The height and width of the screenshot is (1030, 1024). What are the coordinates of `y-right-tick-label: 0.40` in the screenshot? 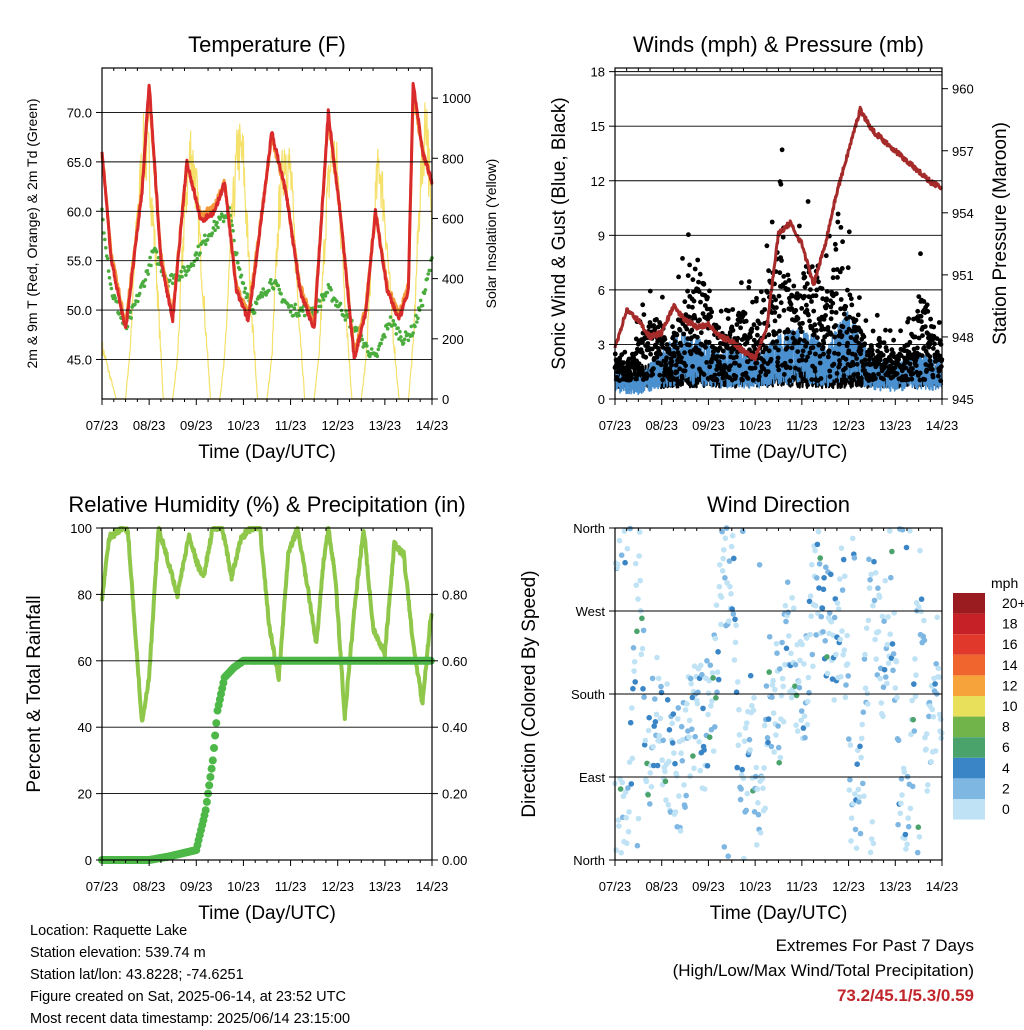 It's located at (454, 727).